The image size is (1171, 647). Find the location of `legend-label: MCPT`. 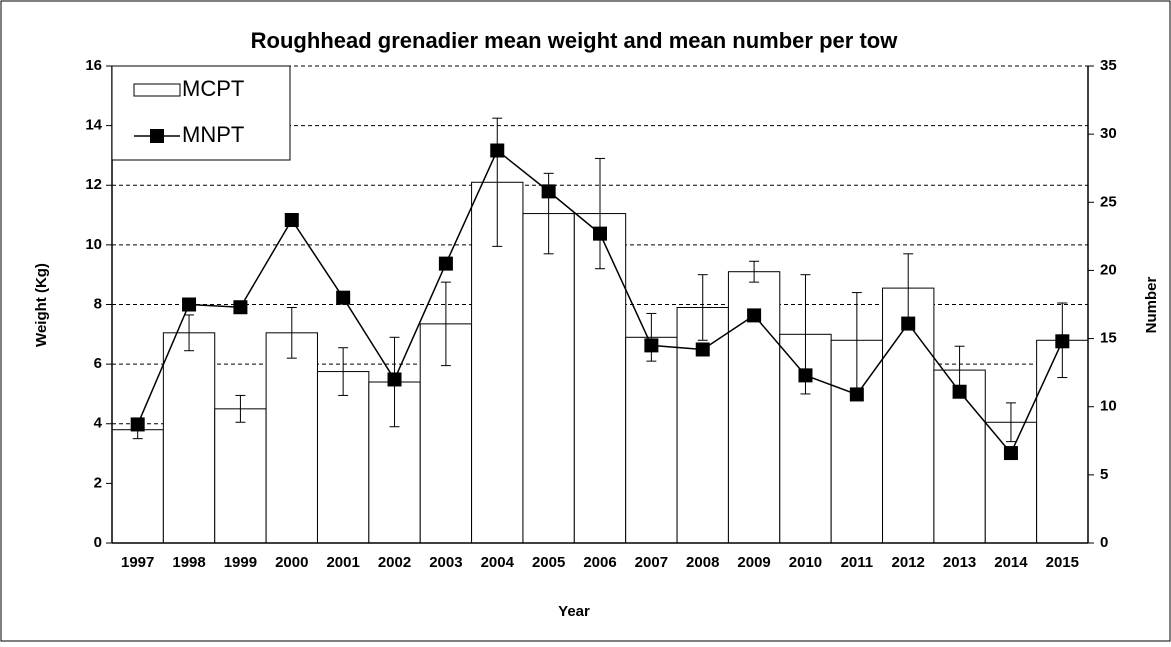

legend-label: MCPT is located at coordinates (213, 88).